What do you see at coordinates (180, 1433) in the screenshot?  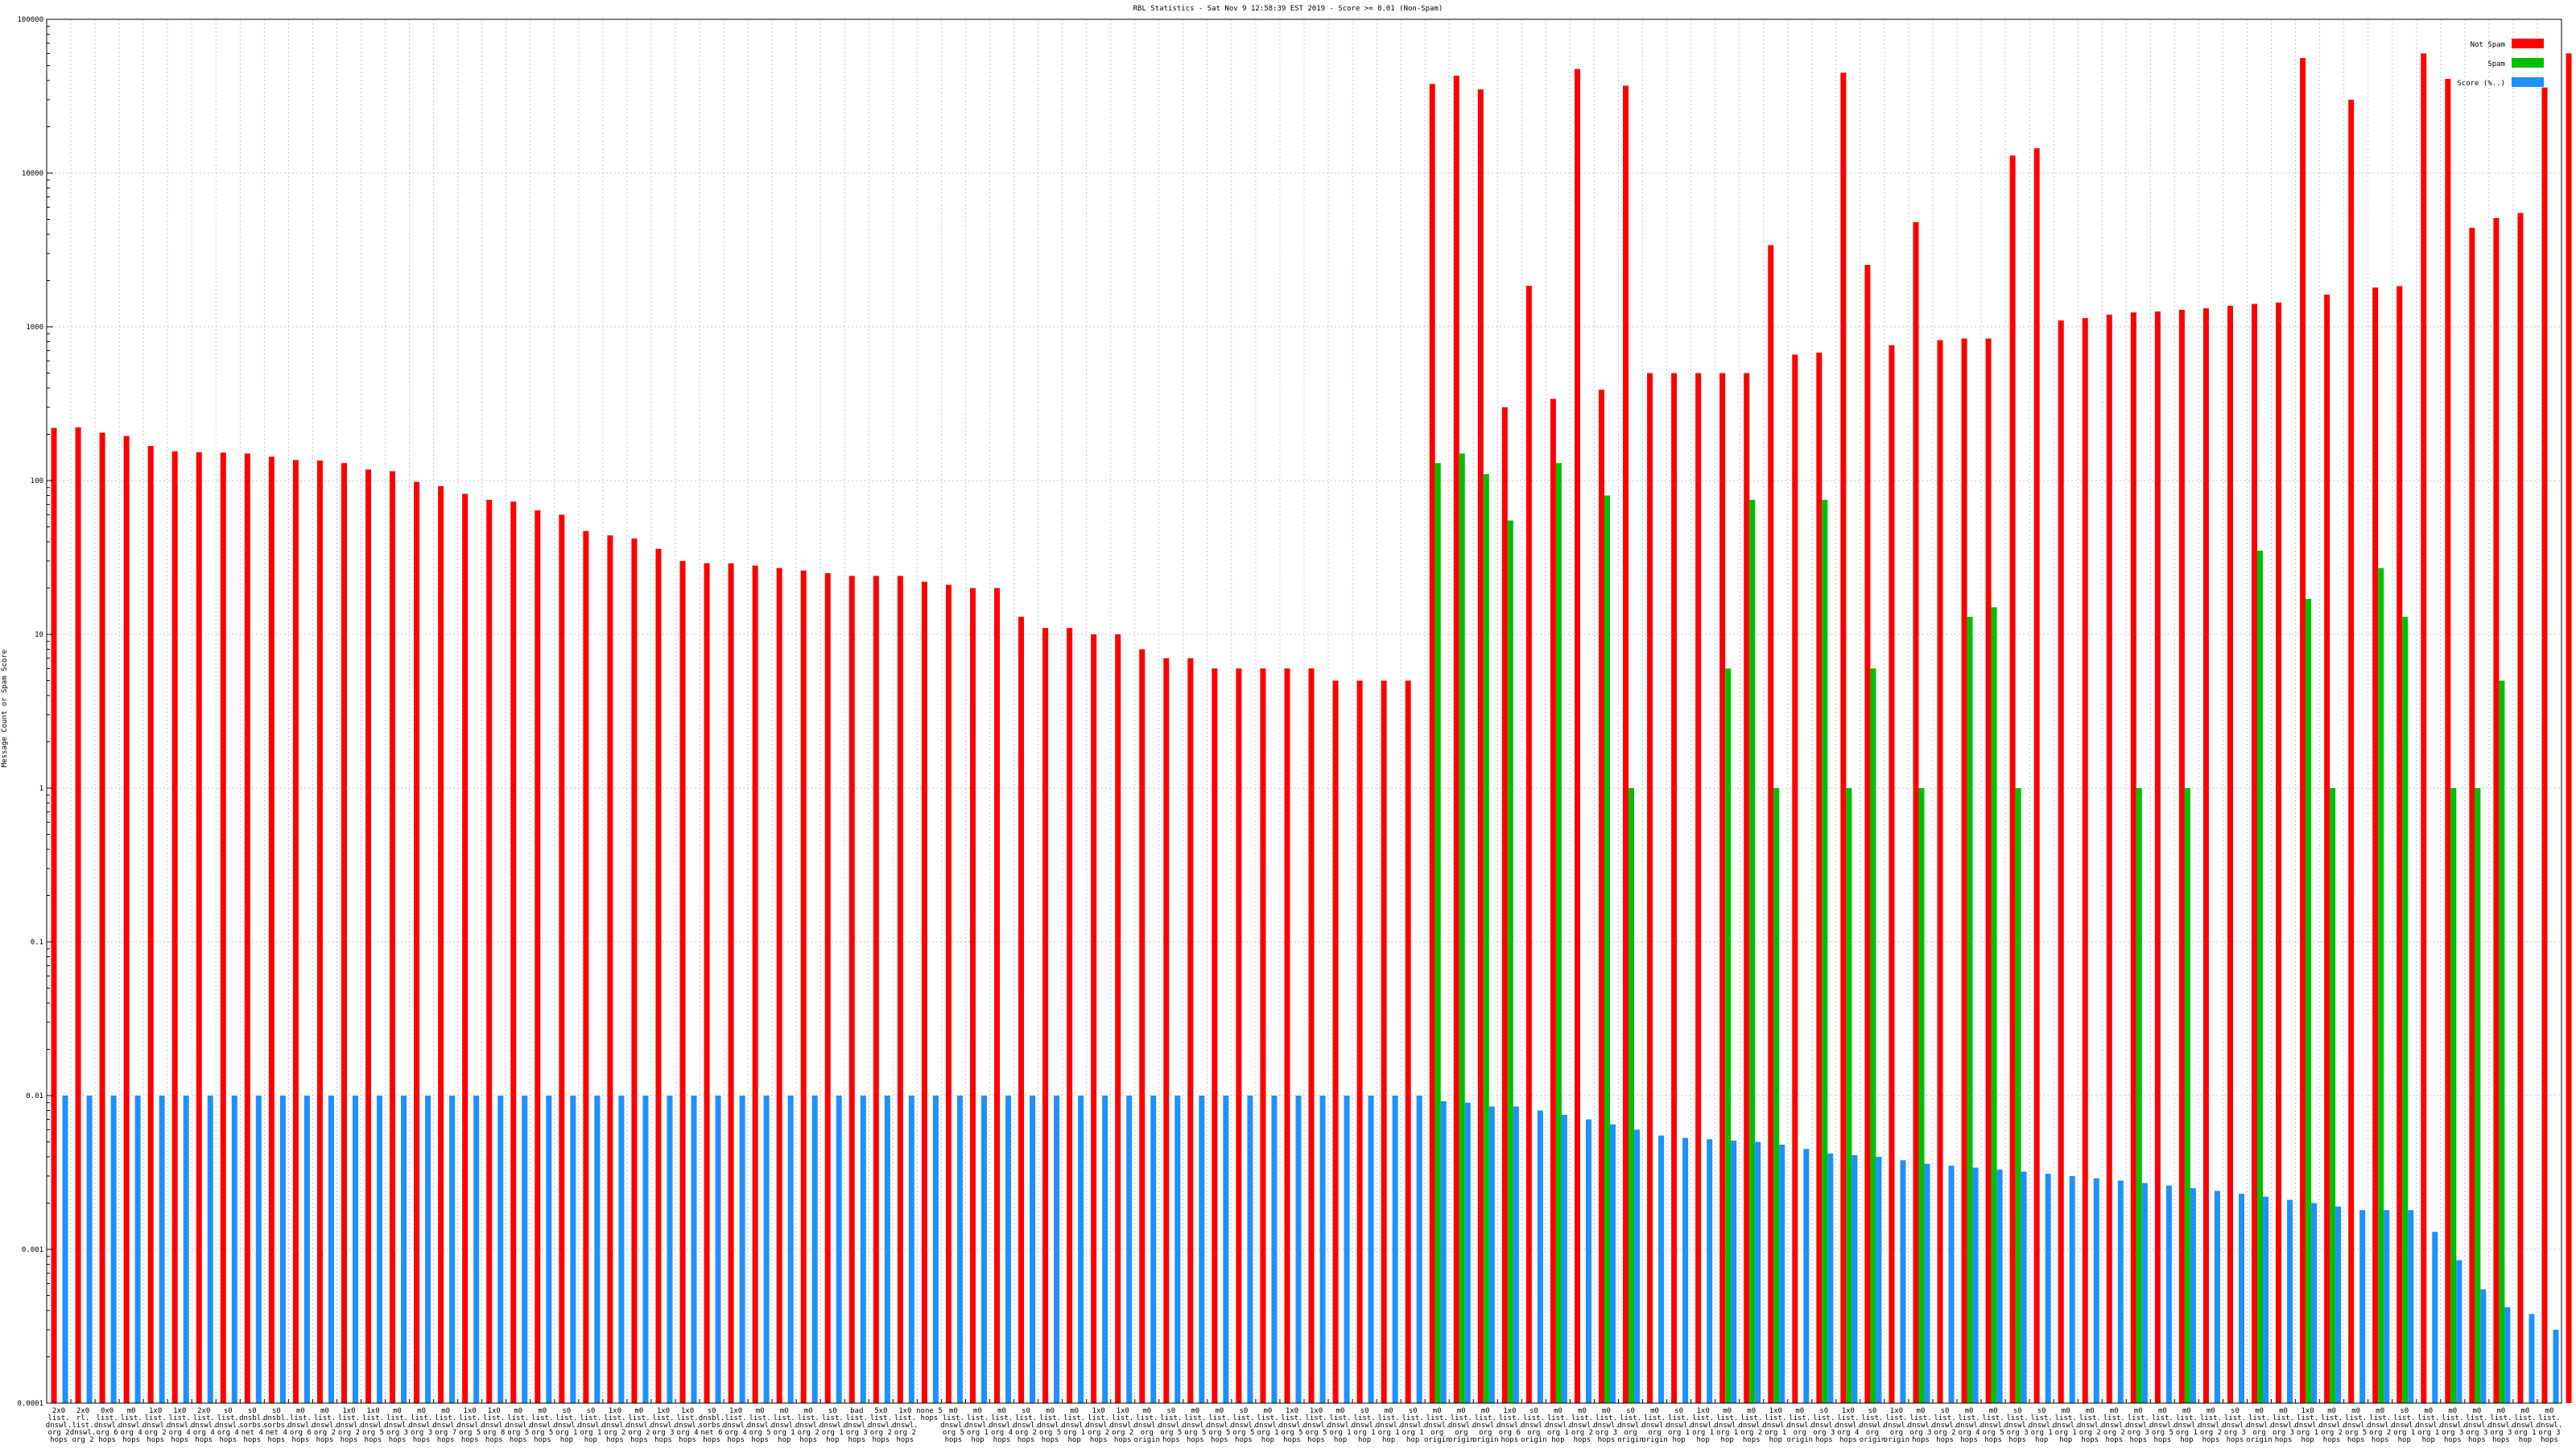 I see `x-tick-label-line: org 4` at bounding box center [180, 1433].